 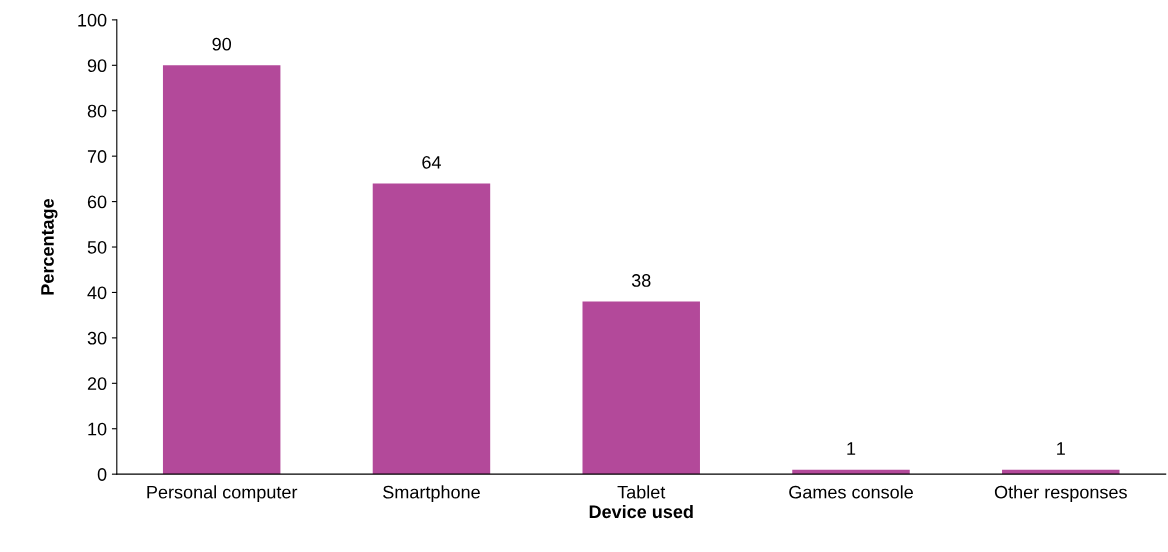 What do you see at coordinates (97, 111) in the screenshot?
I see `y-tick-label: 80` at bounding box center [97, 111].